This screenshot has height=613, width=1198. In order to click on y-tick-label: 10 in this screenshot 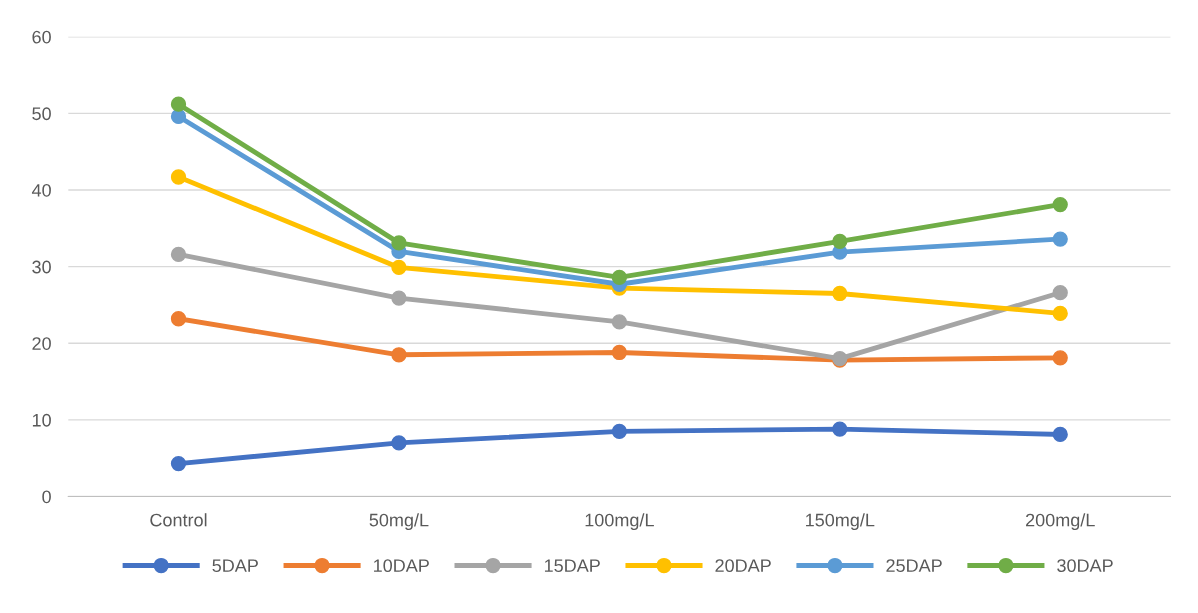, I will do `click(41, 420)`.